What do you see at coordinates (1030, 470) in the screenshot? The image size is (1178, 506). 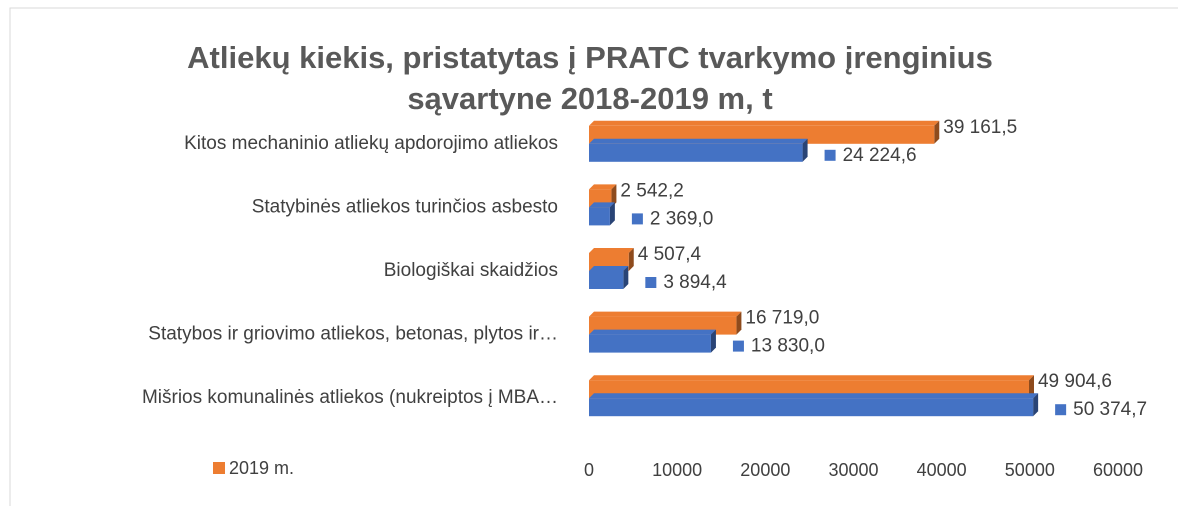 I see `x-tick-label: 50000` at bounding box center [1030, 470].